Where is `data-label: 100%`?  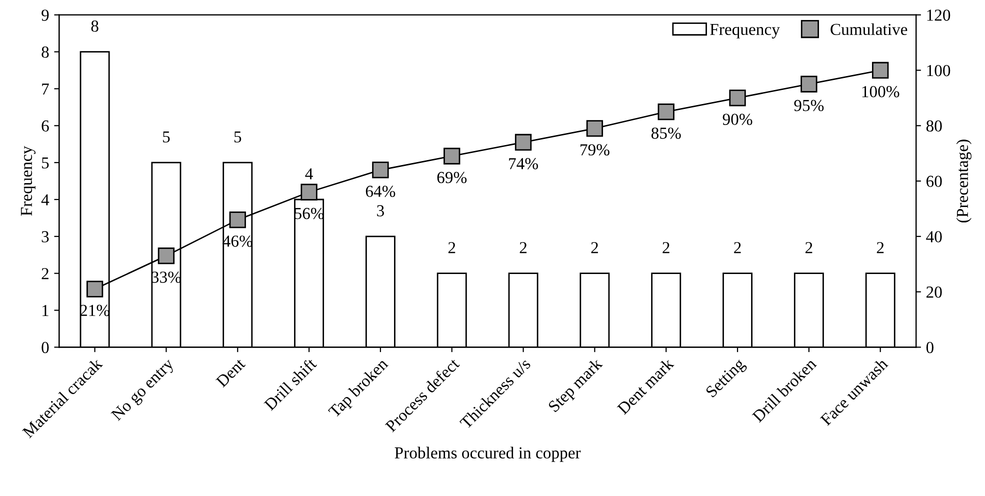
data-label: 100% is located at coordinates (881, 92).